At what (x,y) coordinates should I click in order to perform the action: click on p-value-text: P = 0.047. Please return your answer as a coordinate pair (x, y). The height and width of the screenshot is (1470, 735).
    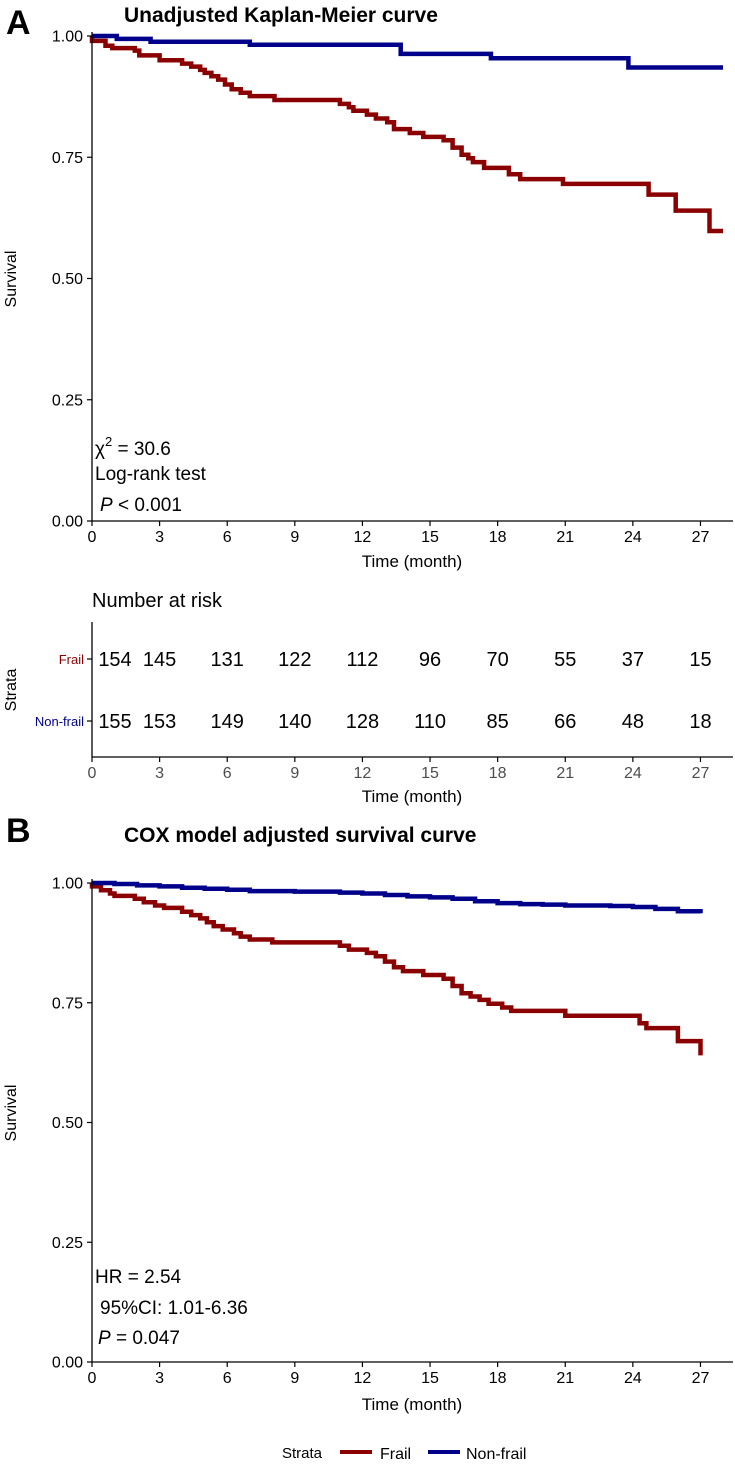
    Looking at the image, I should click on (139, 1338).